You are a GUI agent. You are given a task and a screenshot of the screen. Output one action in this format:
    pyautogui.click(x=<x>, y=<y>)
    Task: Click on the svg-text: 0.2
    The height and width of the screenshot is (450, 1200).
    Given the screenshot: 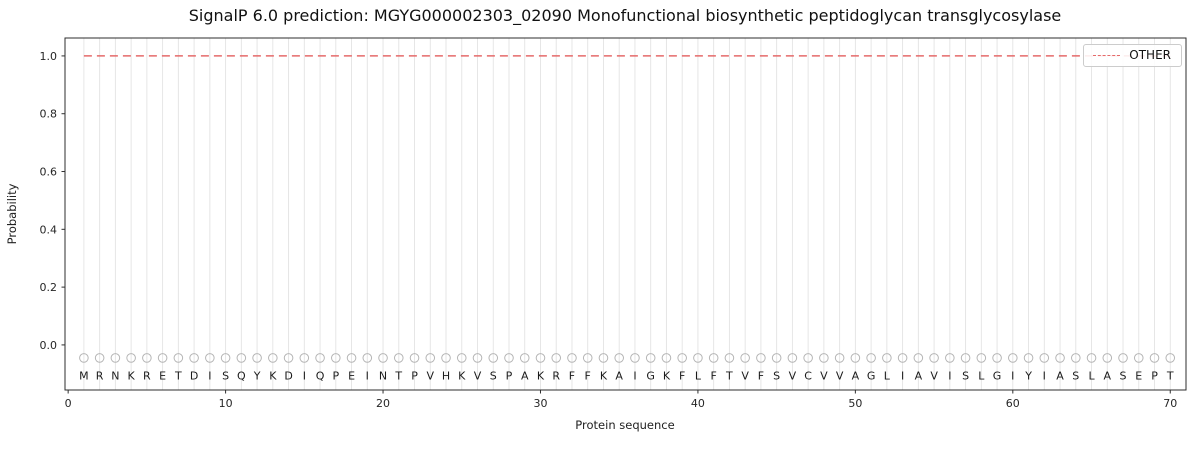 What is the action you would take?
    pyautogui.click(x=49, y=287)
    